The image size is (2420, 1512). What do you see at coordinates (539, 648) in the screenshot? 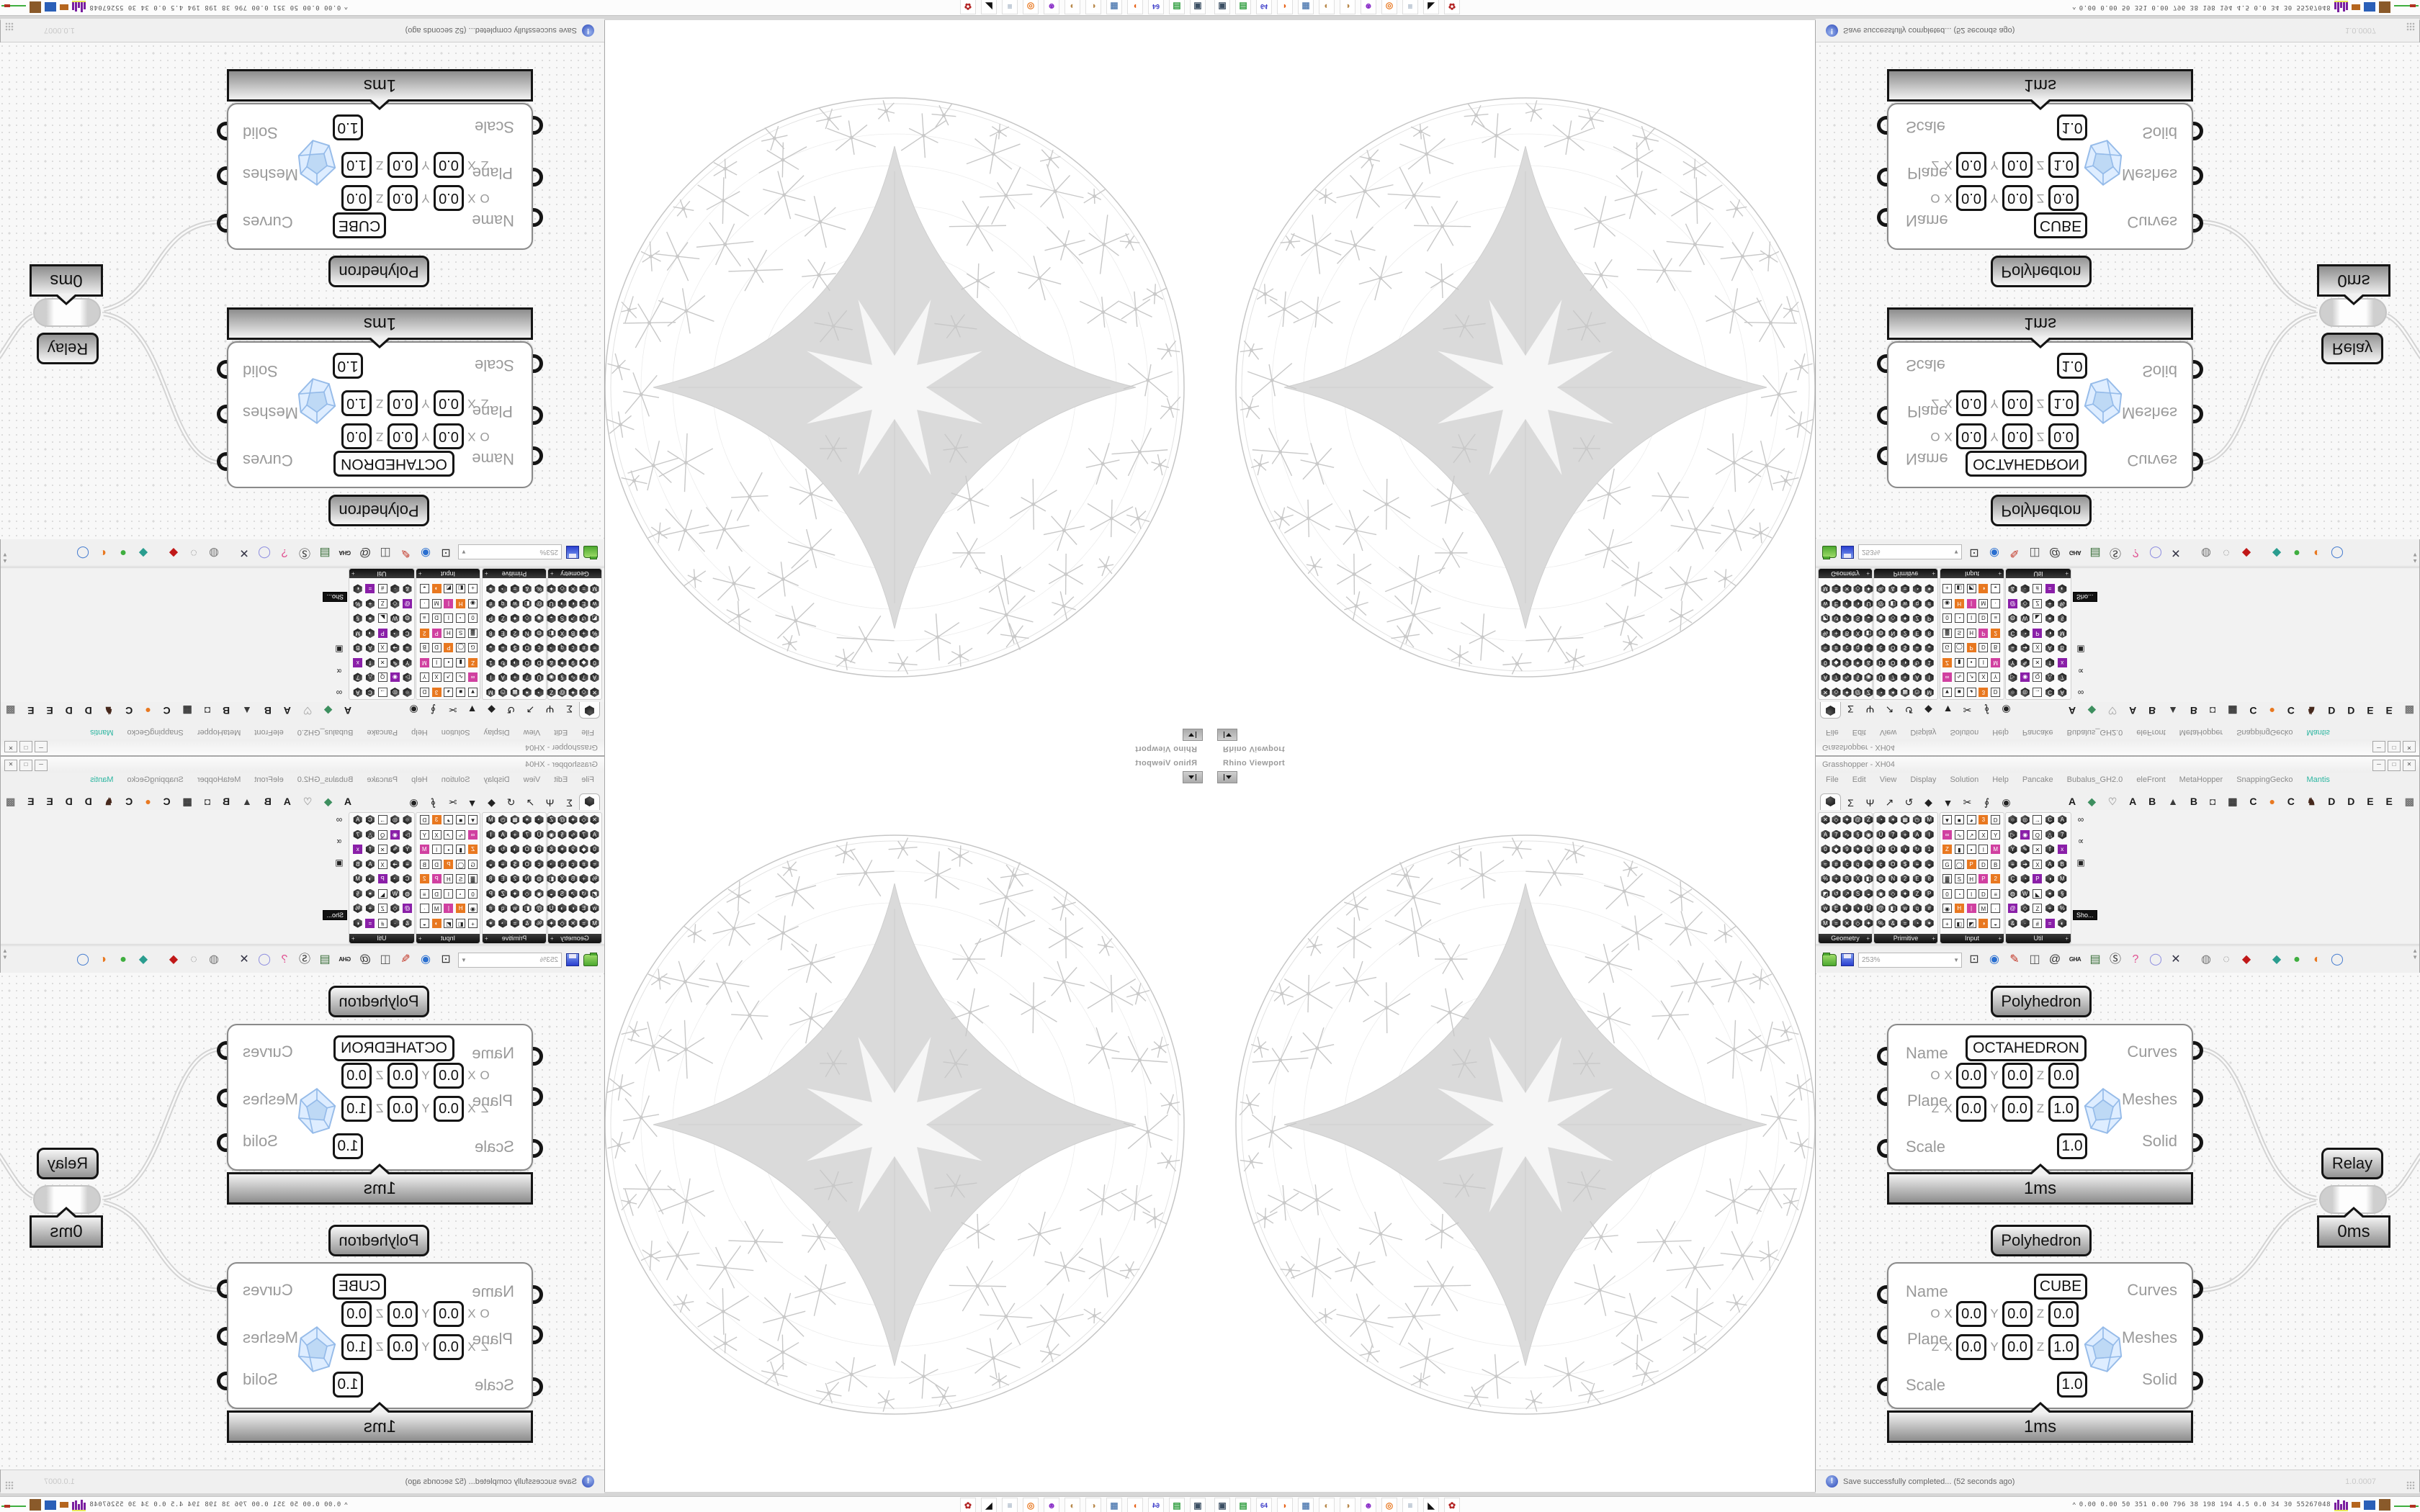
I see `palette-component-icon: c` at bounding box center [539, 648].